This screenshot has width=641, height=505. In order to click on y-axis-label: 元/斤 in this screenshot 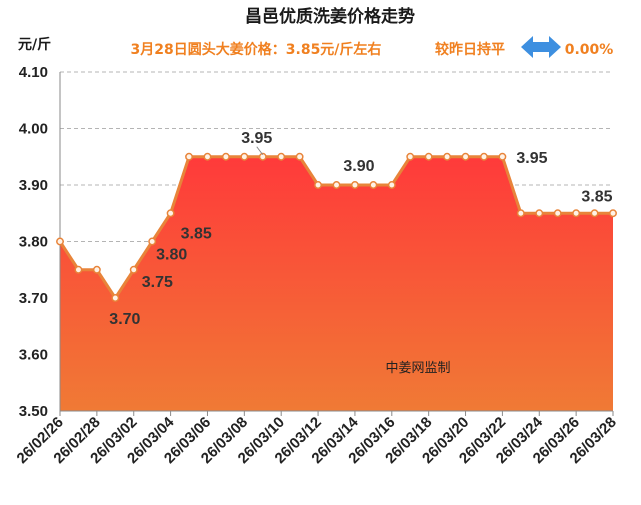, I will do `click(34, 44)`.